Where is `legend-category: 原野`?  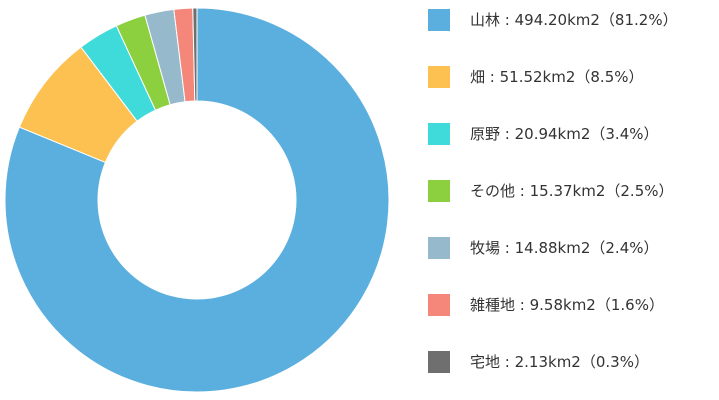 legend-category: 原野 is located at coordinates (485, 134).